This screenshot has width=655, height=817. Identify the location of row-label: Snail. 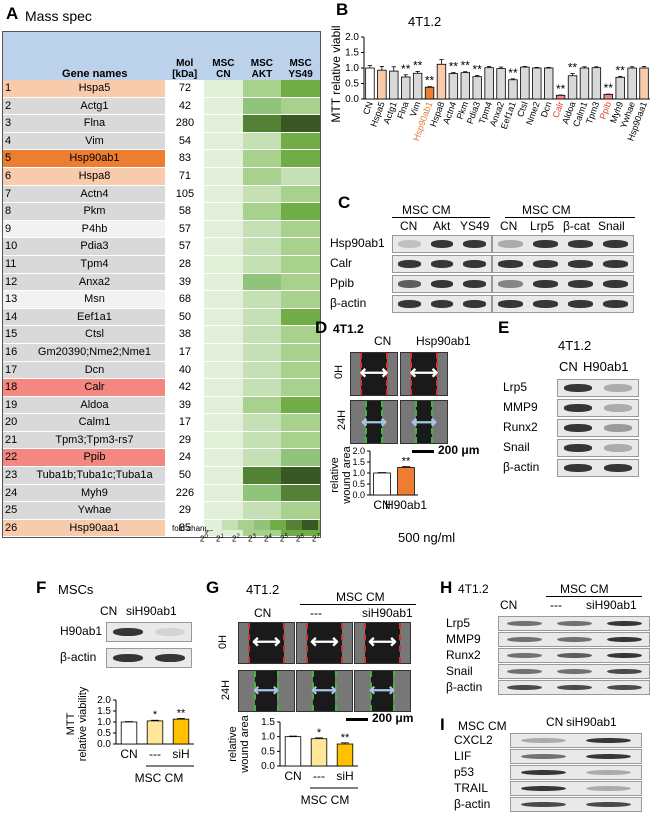
(459, 671).